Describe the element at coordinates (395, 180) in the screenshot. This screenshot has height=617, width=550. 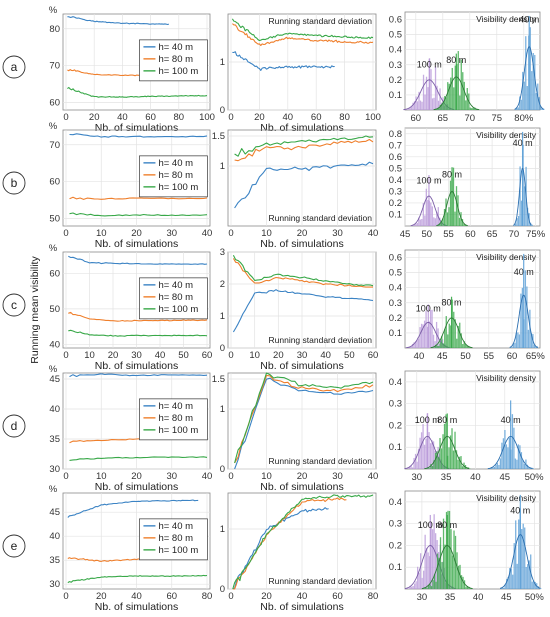
I see `y-tick-label: 0.4` at that location.